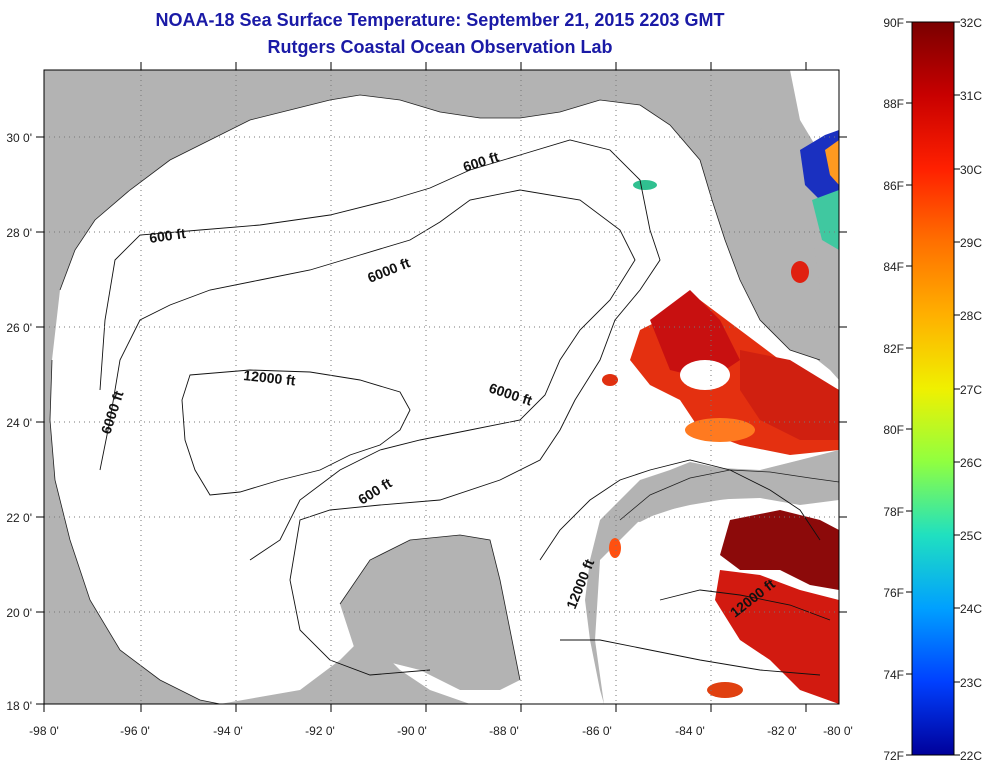  I want to click on lon-label: -92 0', so click(320, 731).